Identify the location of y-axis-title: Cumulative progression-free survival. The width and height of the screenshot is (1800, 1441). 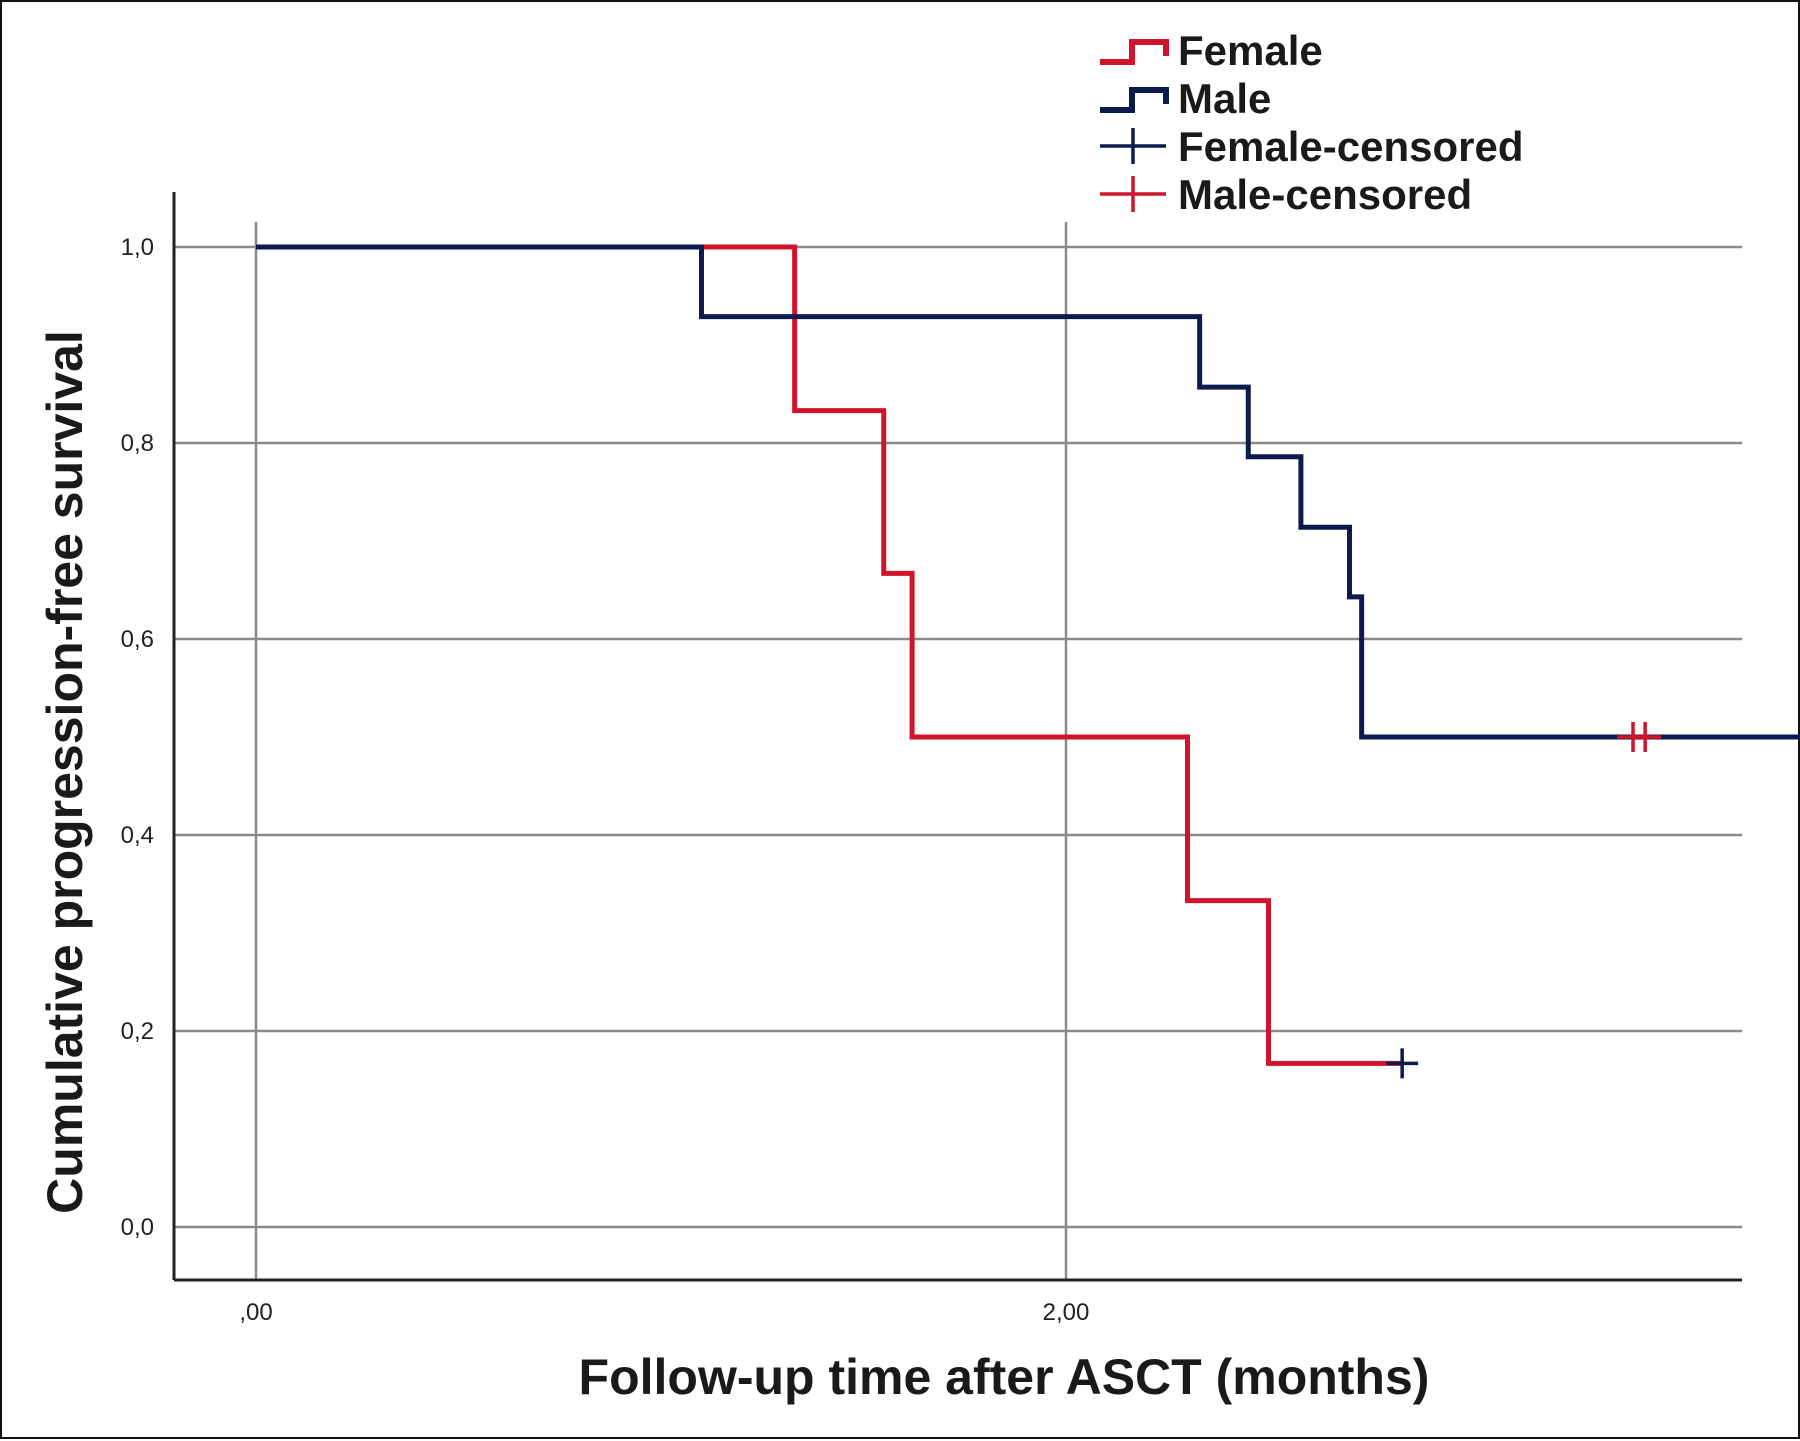
(65, 772).